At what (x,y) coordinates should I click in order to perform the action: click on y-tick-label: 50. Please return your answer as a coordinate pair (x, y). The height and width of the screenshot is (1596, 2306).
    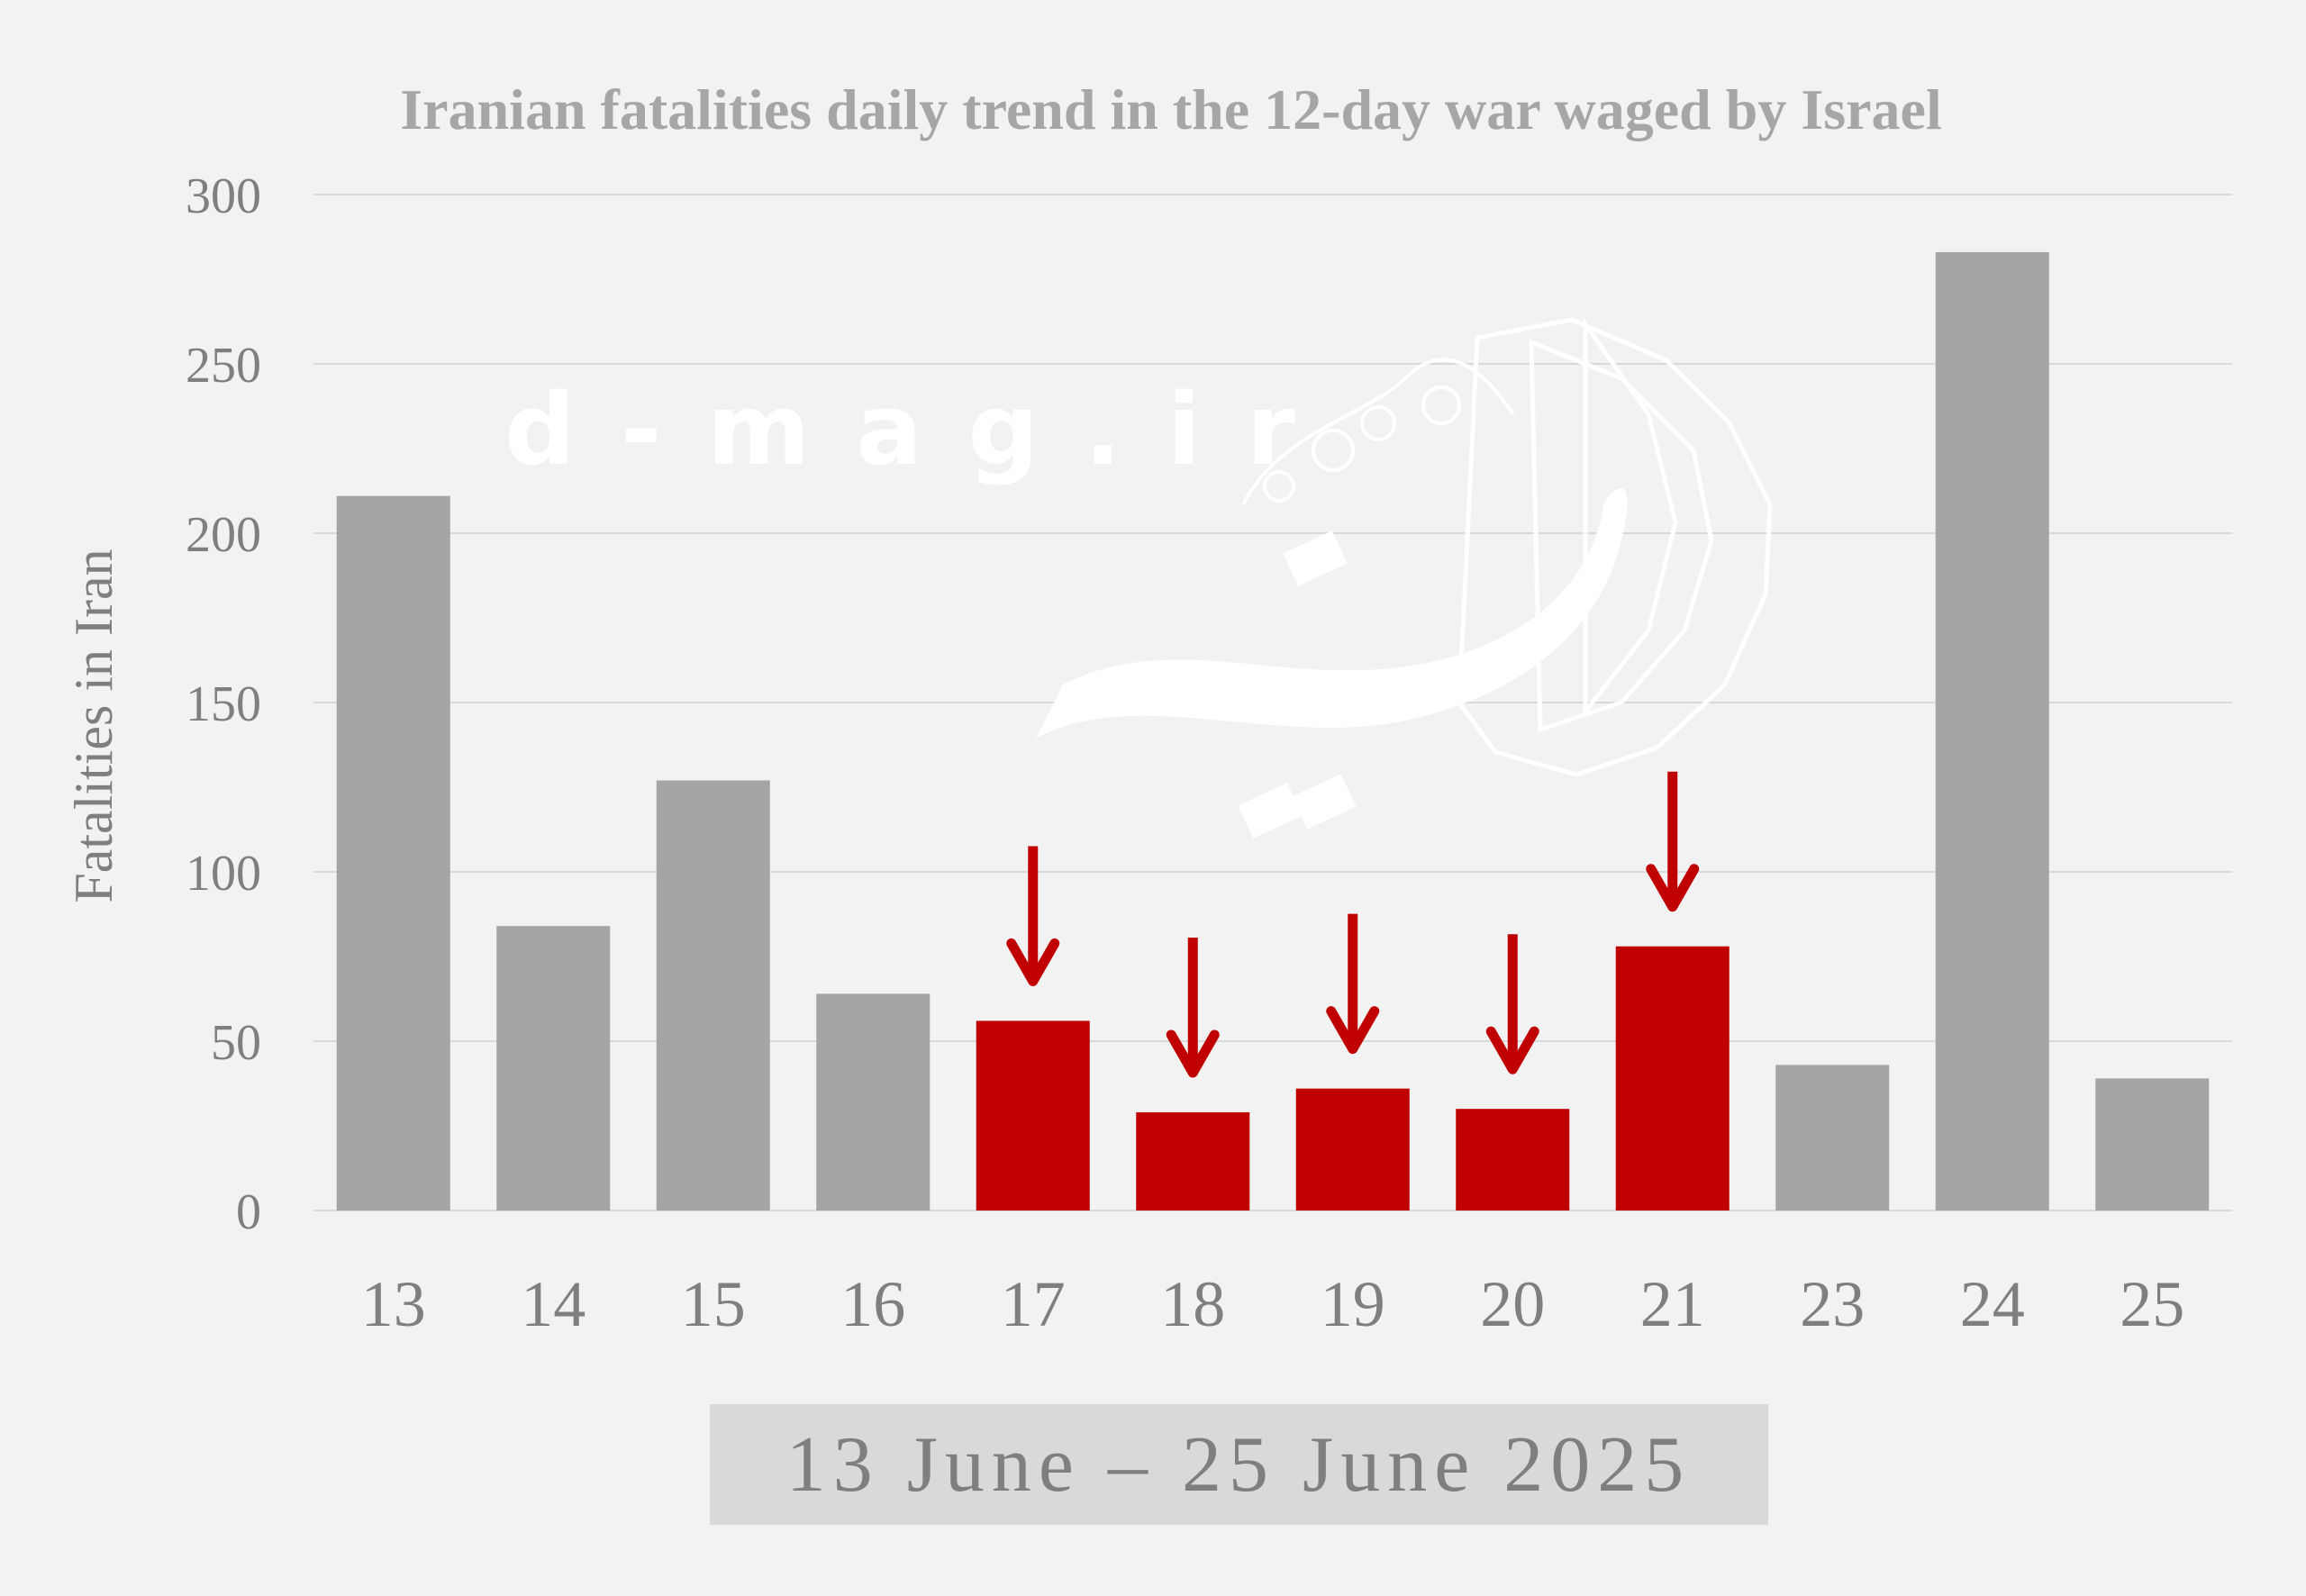
    Looking at the image, I should click on (236, 1043).